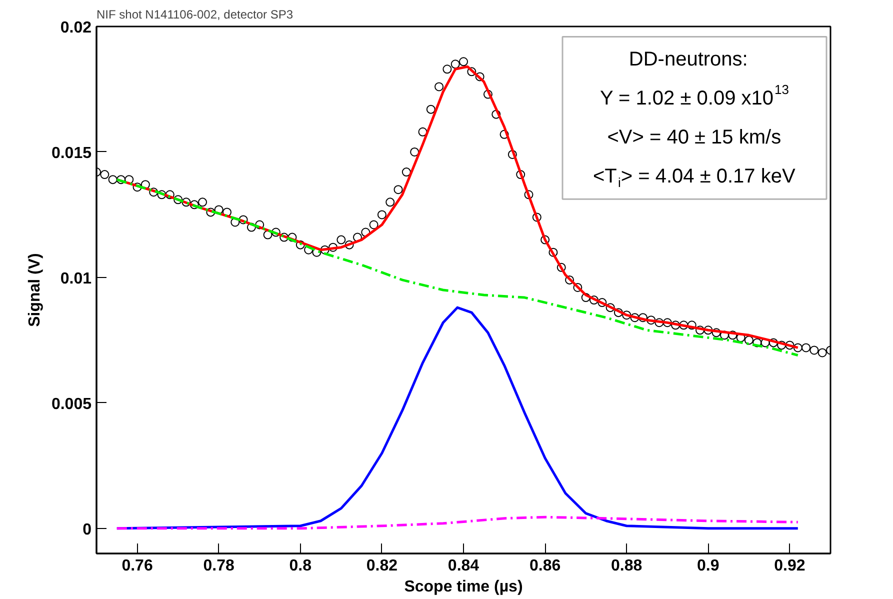 This screenshot has height=599, width=893. Describe the element at coordinates (137, 566) in the screenshot. I see `x-tick-label: 0.76` at that location.